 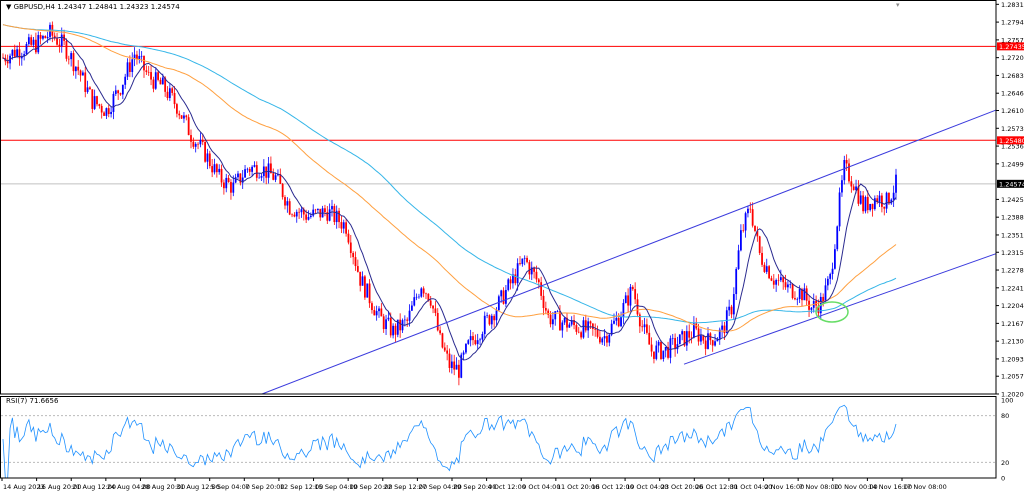 What do you see at coordinates (1012, 147) in the screenshot?
I see `y-tick-label: 1.25360` at bounding box center [1012, 147].